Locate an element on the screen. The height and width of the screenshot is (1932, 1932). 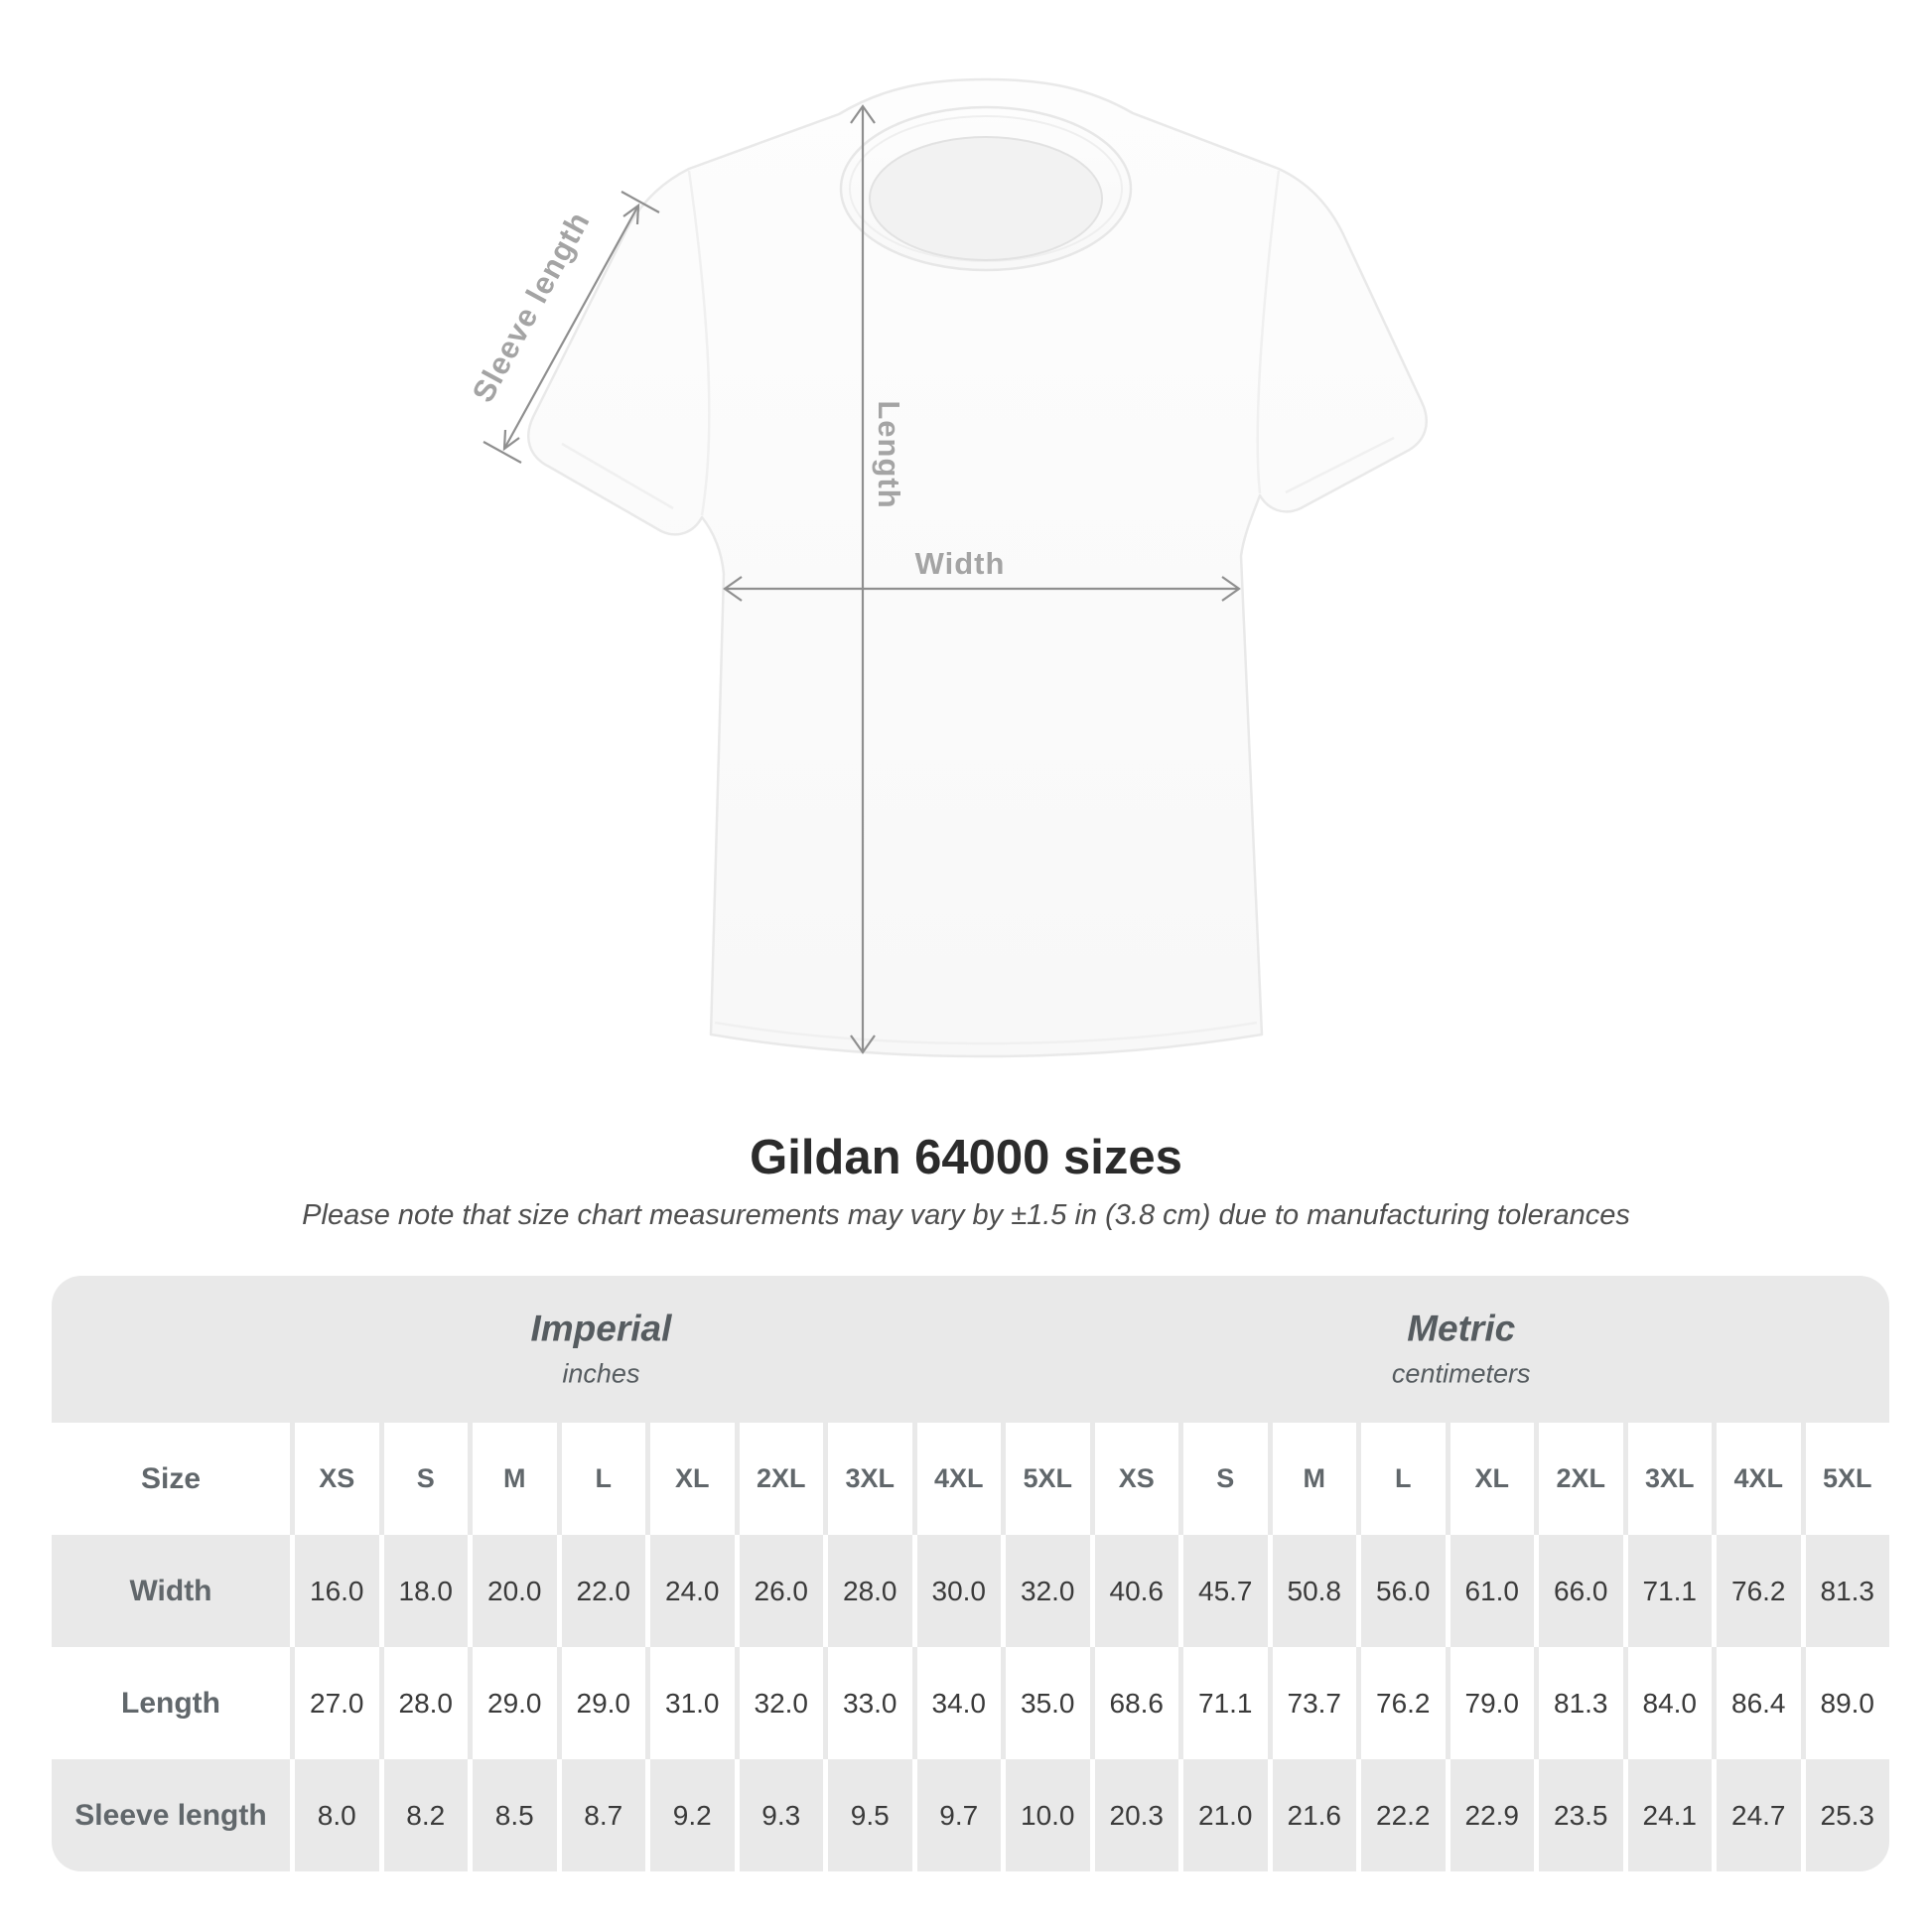
metric-value-cell: 68.6 is located at coordinates (1134, 1703).